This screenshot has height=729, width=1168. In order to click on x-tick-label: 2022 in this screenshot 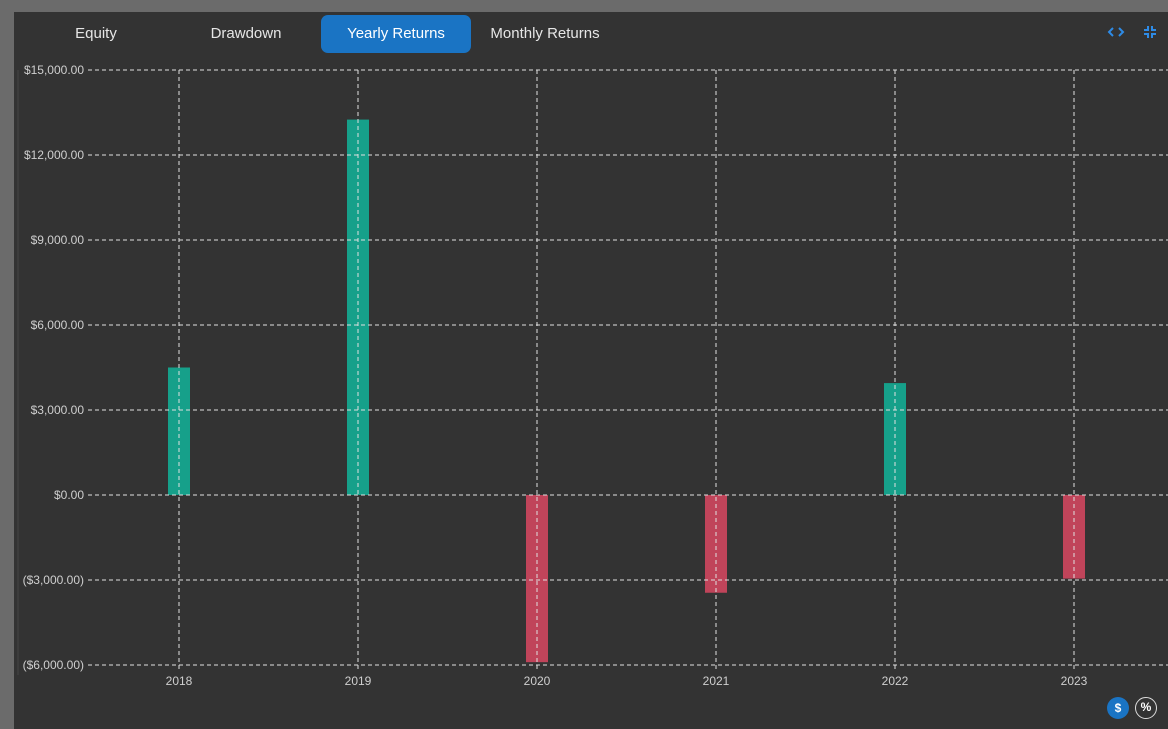, I will do `click(895, 681)`.